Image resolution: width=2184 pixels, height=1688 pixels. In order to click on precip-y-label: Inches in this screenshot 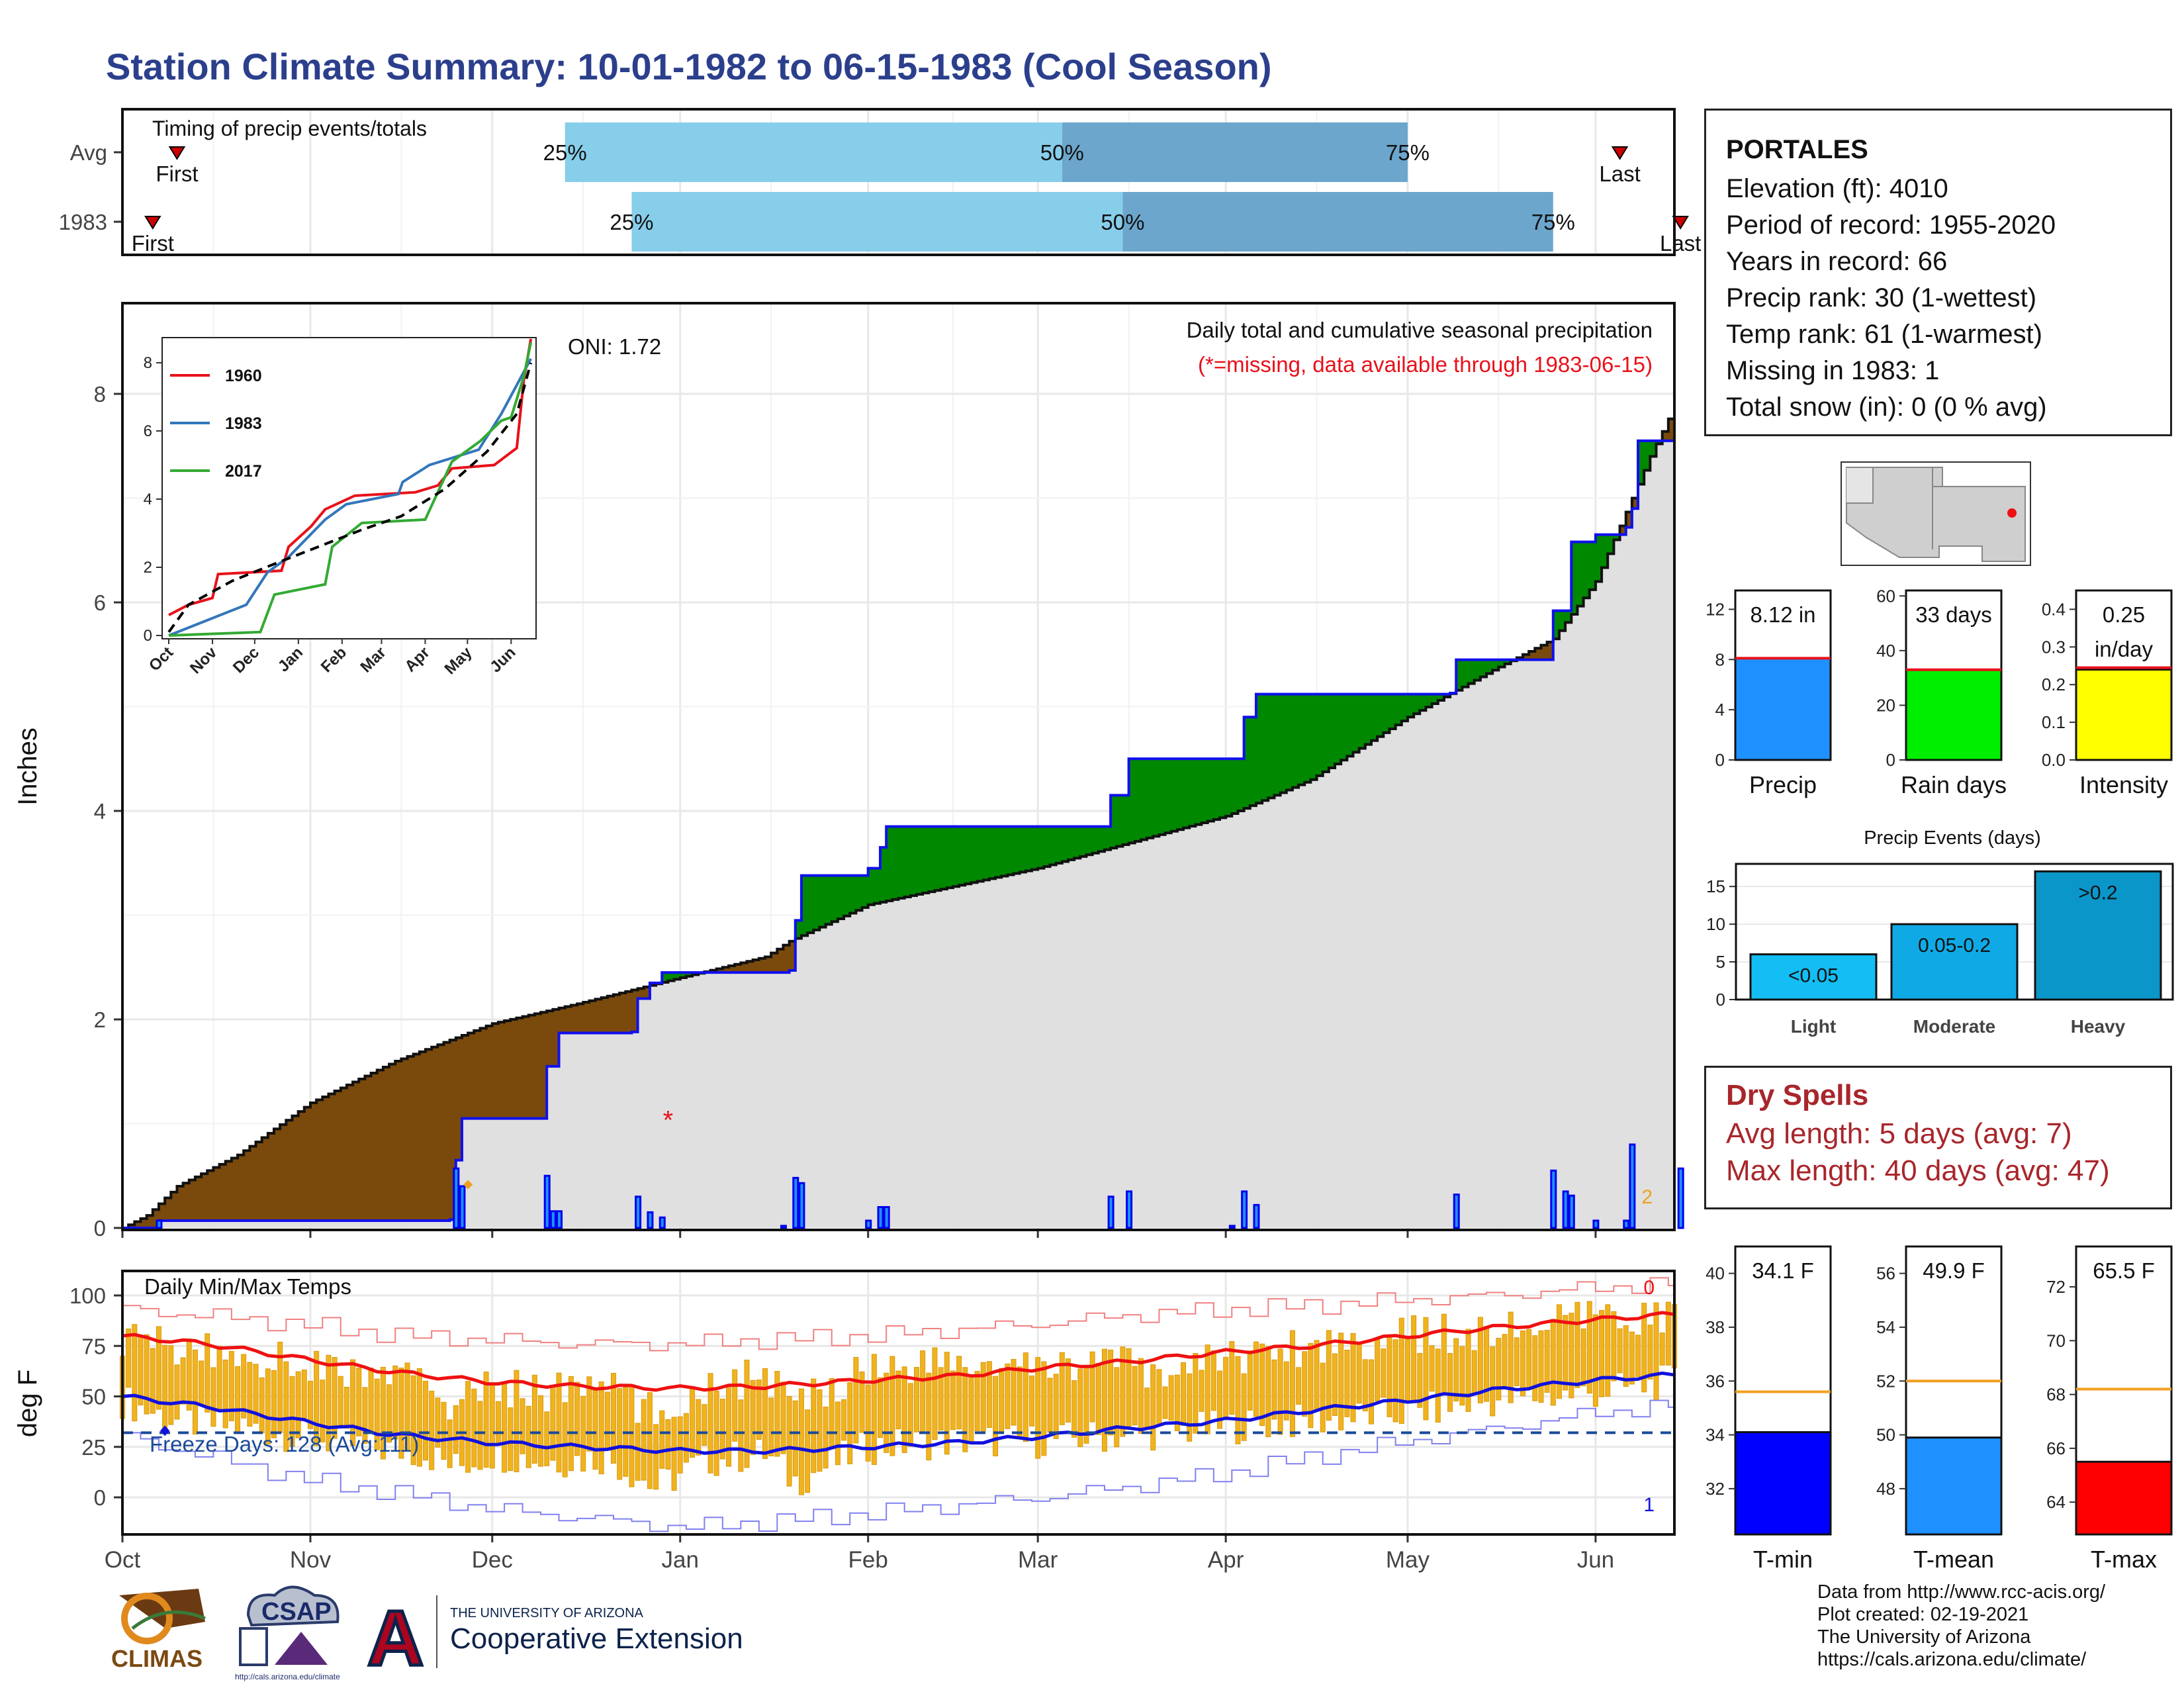, I will do `click(28, 766)`.